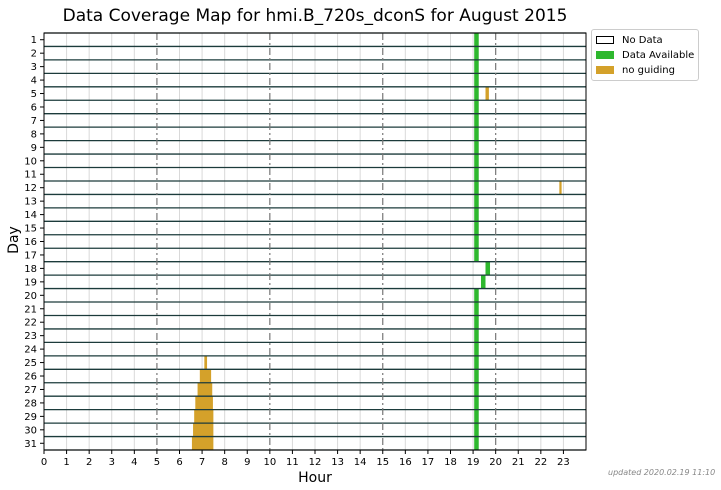  I want to click on y-tick-label: 28, so click(30, 403).